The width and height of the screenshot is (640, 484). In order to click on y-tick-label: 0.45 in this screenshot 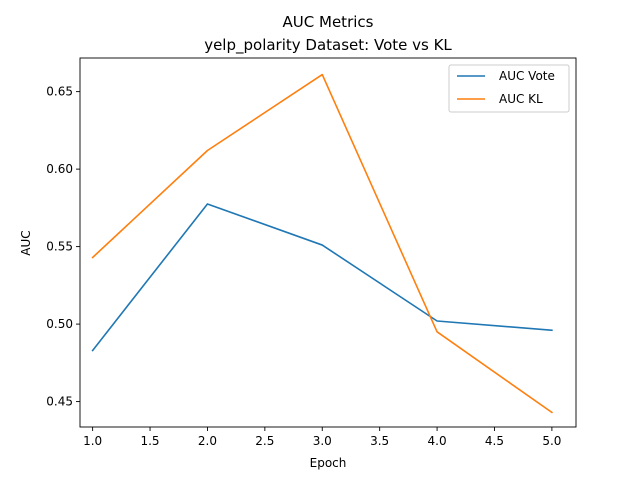, I will do `click(59, 402)`.